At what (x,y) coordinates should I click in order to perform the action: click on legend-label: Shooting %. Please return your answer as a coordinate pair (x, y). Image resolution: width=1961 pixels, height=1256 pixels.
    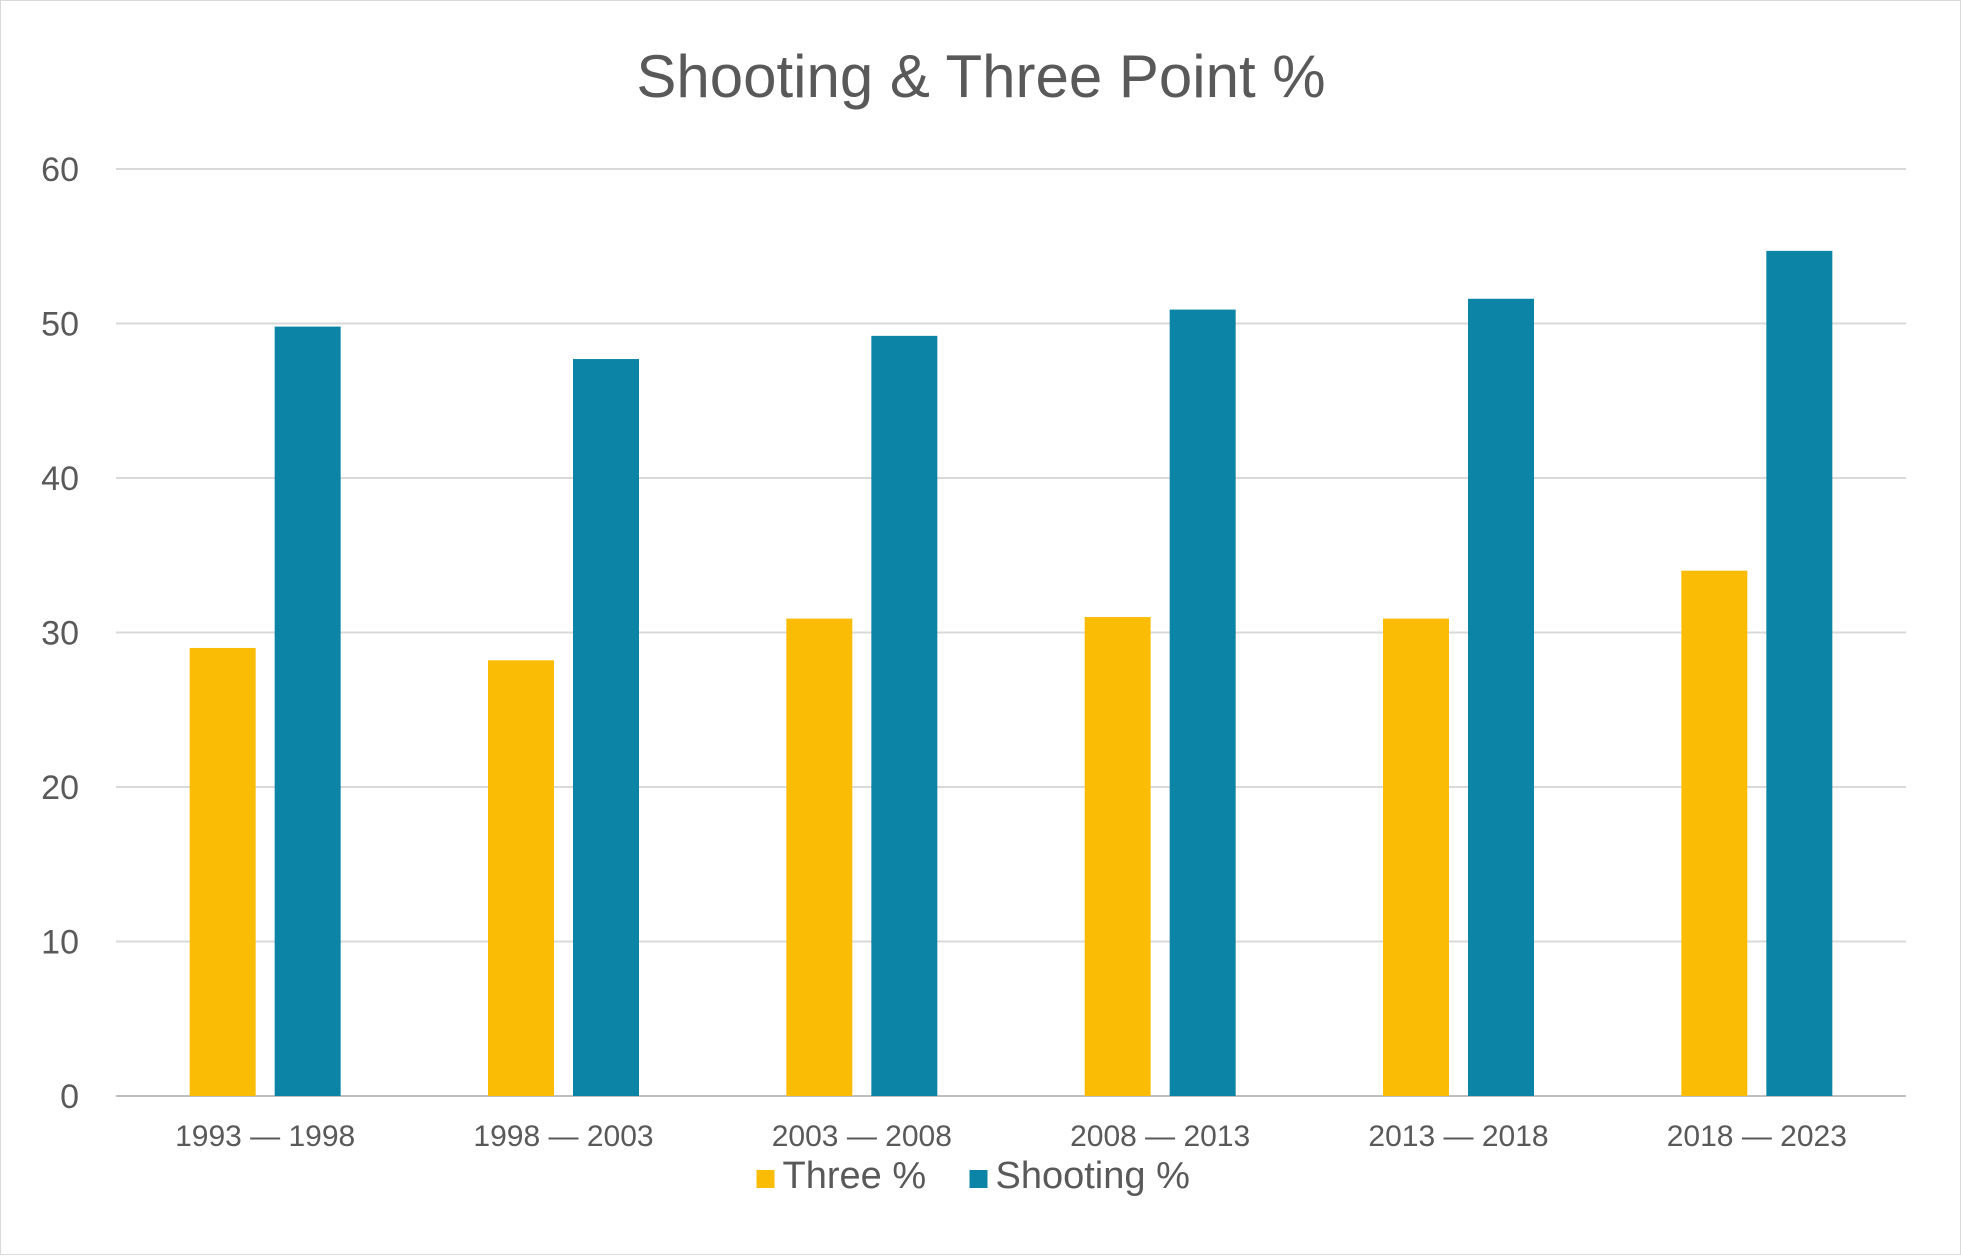
    Looking at the image, I should click on (1093, 1176).